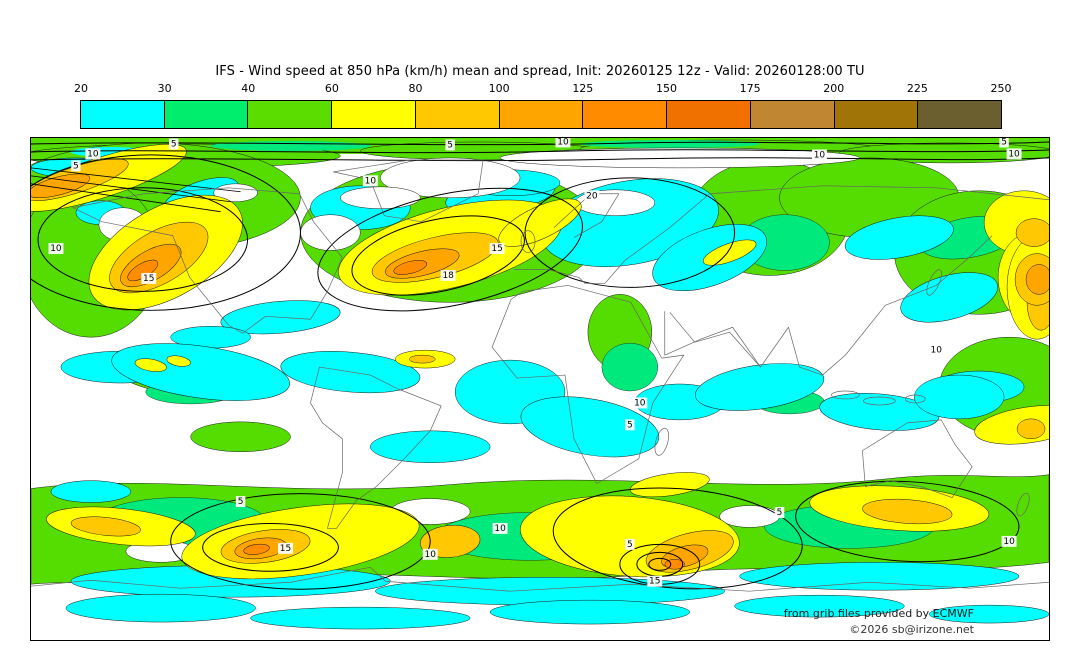  What do you see at coordinates (415, 88) in the screenshot?
I see `colorbar-tick: 80` at bounding box center [415, 88].